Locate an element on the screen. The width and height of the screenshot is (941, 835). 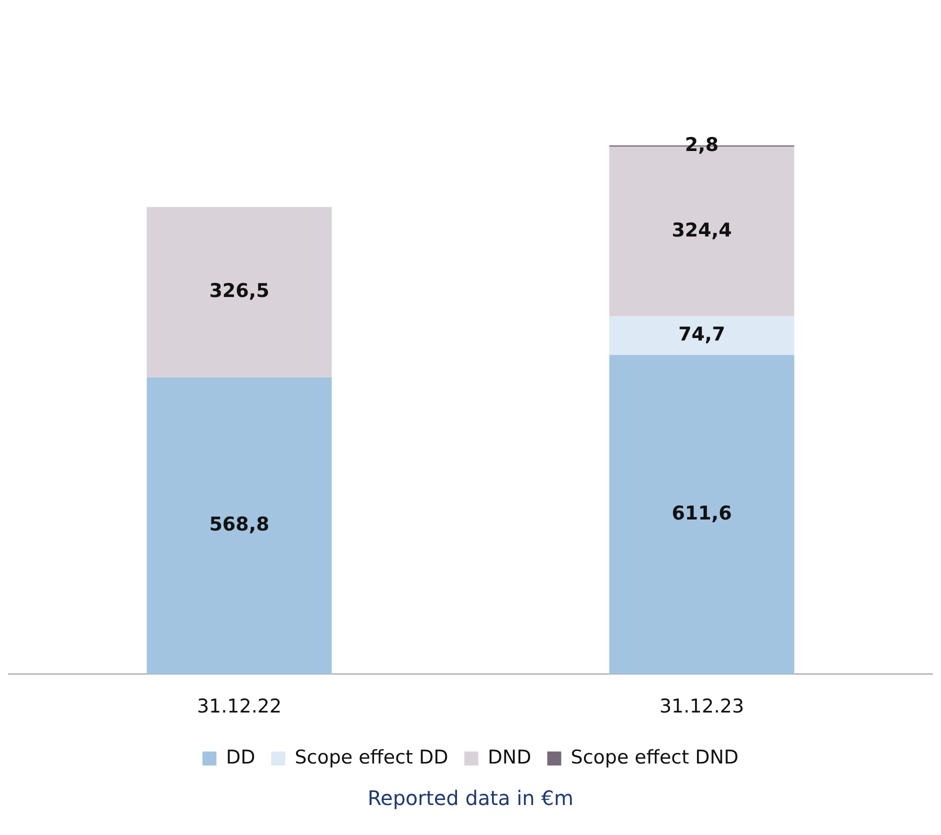
legend-label: Scope effect DD is located at coordinates (371, 757).